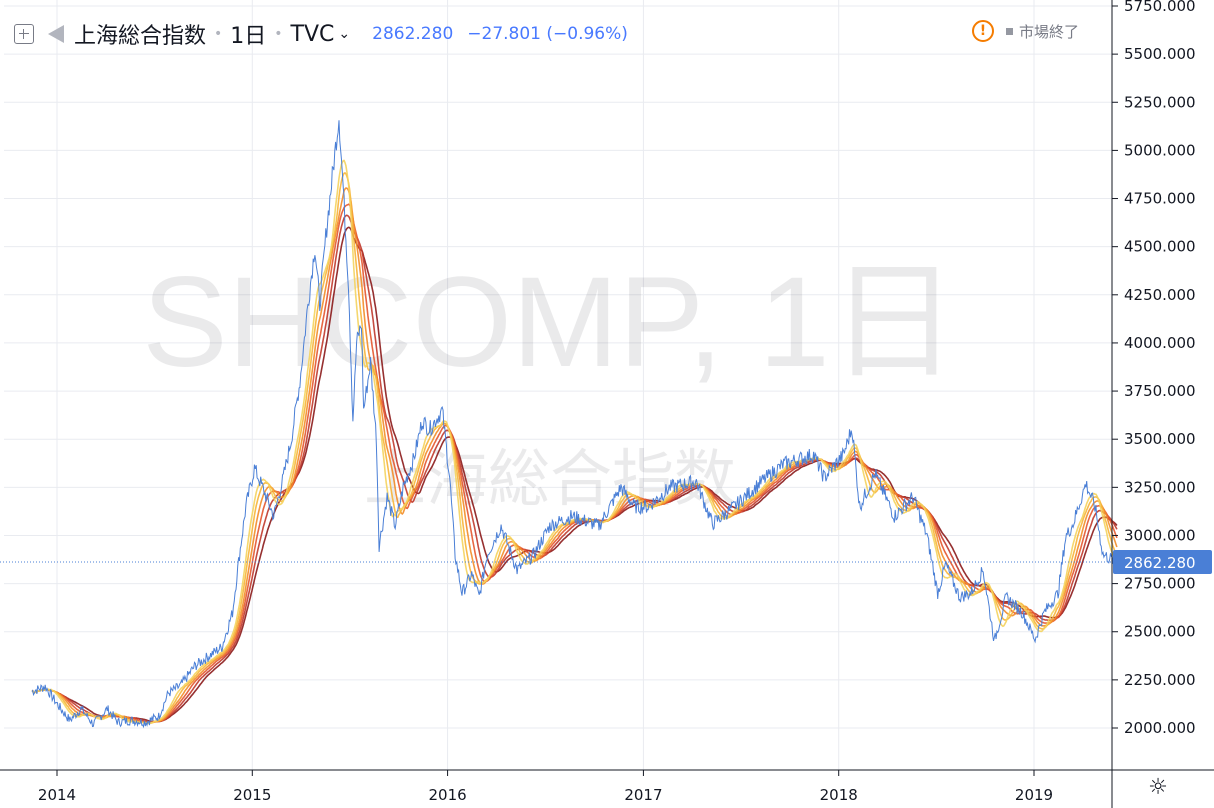  What do you see at coordinates (1160, 391) in the screenshot?
I see `y-tick-label: 3750.000` at bounding box center [1160, 391].